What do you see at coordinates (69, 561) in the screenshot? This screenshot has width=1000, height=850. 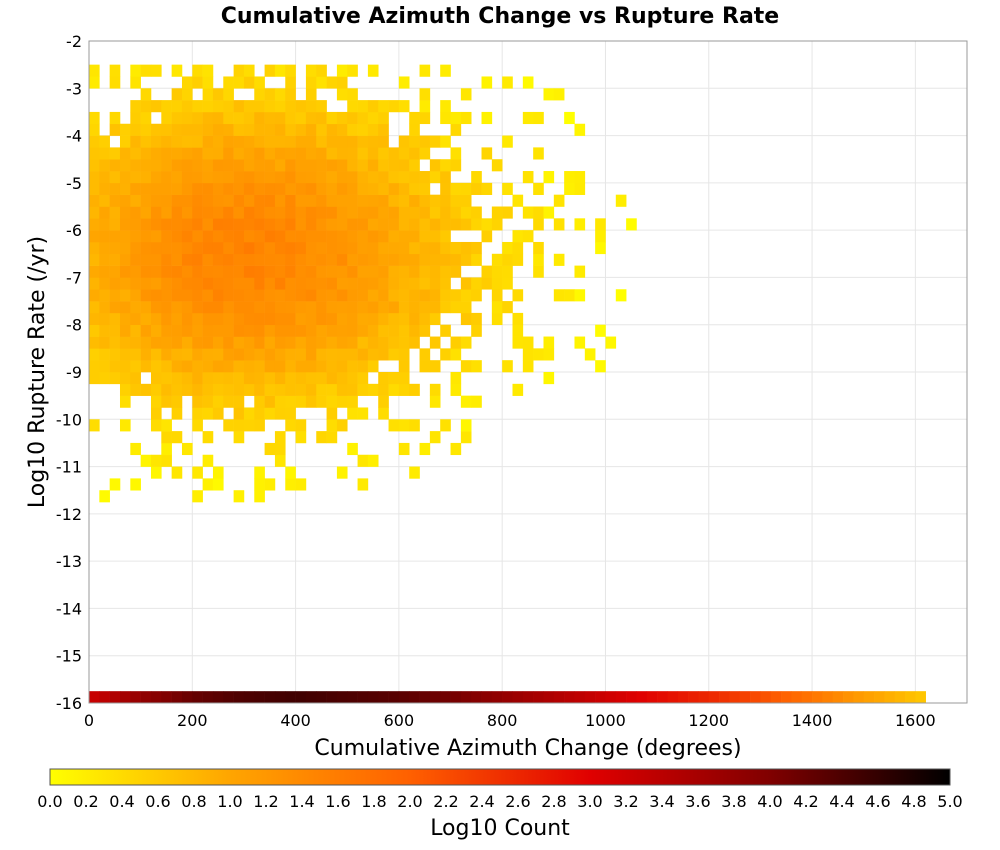 I see `y-tick-label: -13` at bounding box center [69, 561].